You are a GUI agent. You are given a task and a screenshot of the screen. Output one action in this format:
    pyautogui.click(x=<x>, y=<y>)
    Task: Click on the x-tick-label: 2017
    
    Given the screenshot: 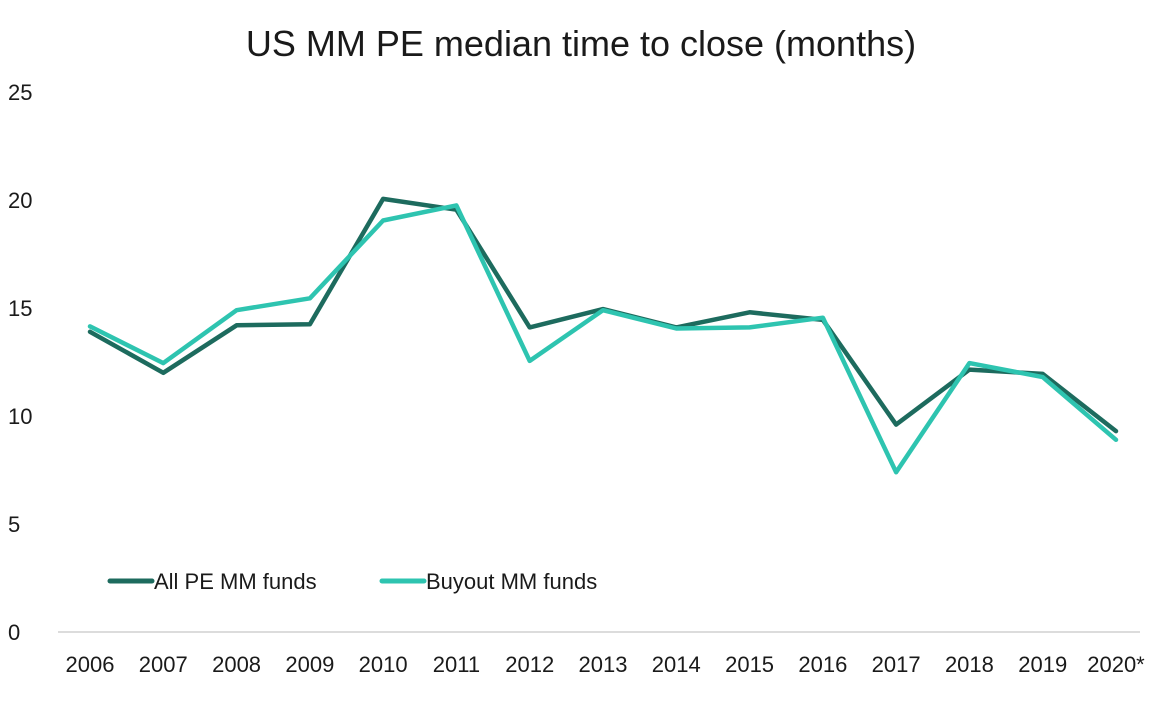 What is the action you would take?
    pyautogui.click(x=896, y=664)
    